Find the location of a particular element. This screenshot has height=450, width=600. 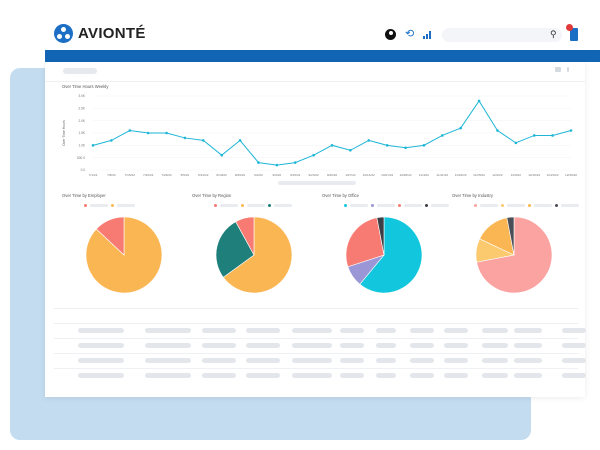

avionte-logo-icon is located at coordinates (63, 33).